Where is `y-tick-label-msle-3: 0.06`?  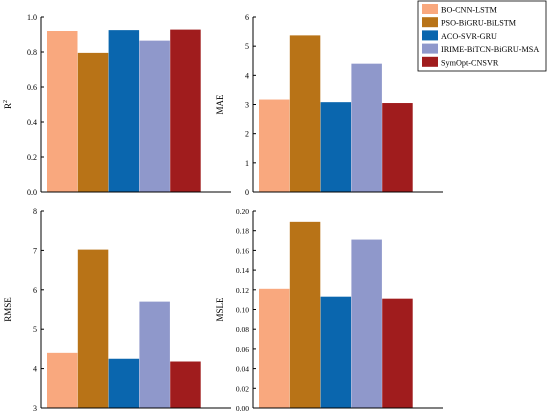
y-tick-label-msle-3: 0.06 is located at coordinates (242, 349).